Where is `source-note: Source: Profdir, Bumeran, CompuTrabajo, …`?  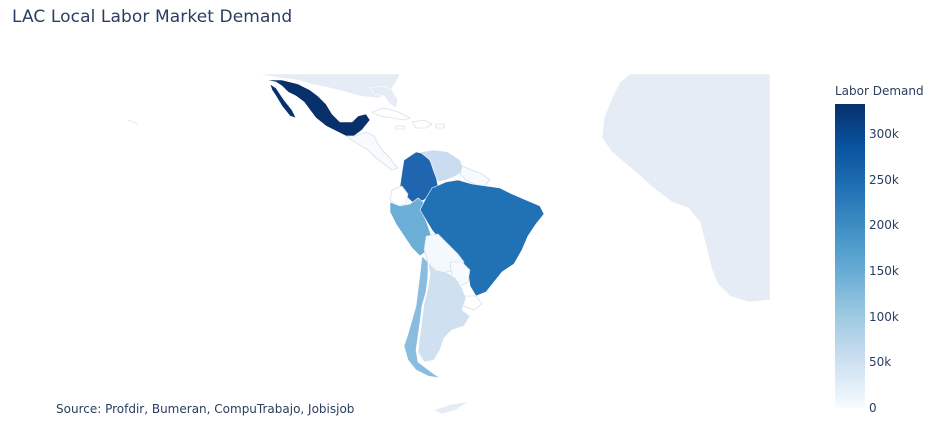
source-note: Source: Profdir, Bumeran, CompuTrabajo, … is located at coordinates (205, 409).